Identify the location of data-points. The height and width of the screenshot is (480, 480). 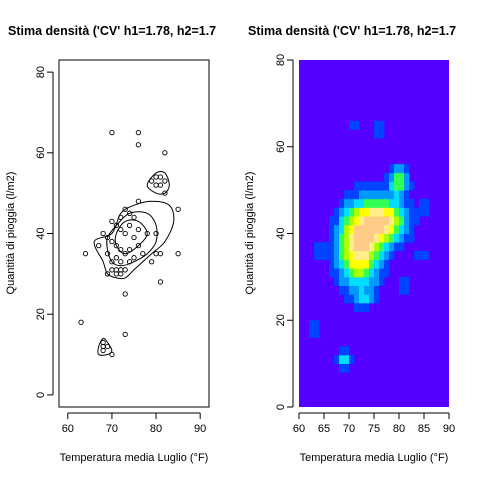
(129, 243).